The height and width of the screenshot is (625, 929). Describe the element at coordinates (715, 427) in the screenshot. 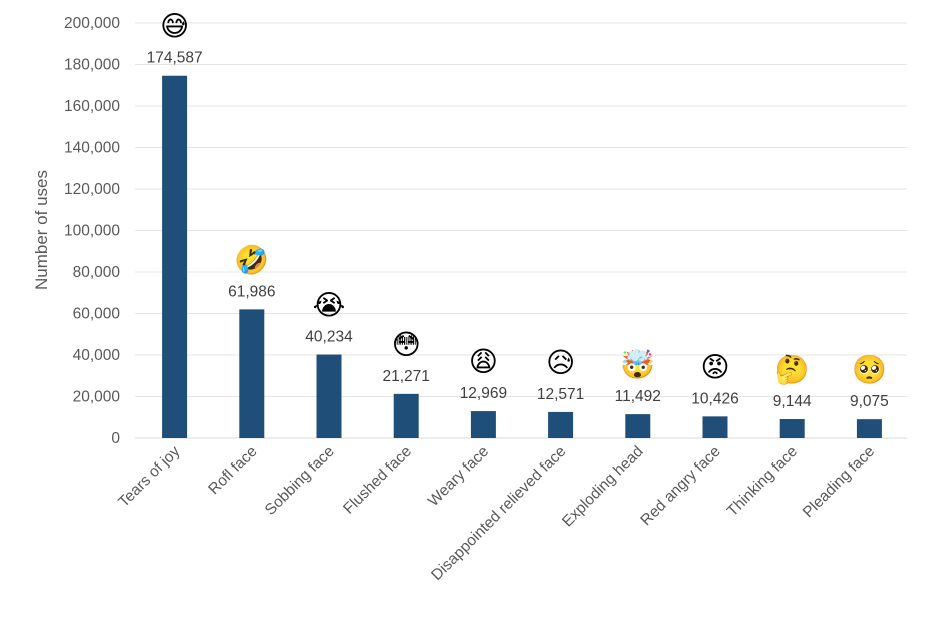

I see `bar-red-angry-face` at that location.